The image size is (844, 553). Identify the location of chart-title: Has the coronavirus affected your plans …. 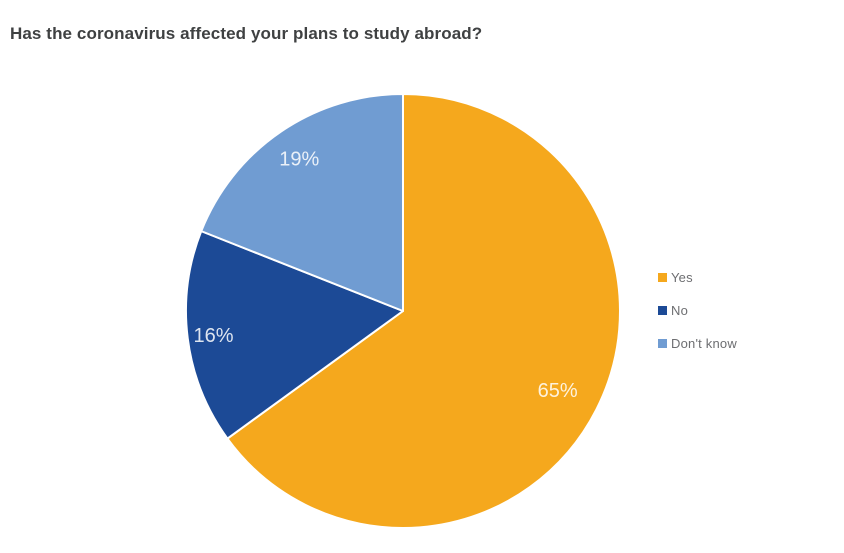
(246, 33).